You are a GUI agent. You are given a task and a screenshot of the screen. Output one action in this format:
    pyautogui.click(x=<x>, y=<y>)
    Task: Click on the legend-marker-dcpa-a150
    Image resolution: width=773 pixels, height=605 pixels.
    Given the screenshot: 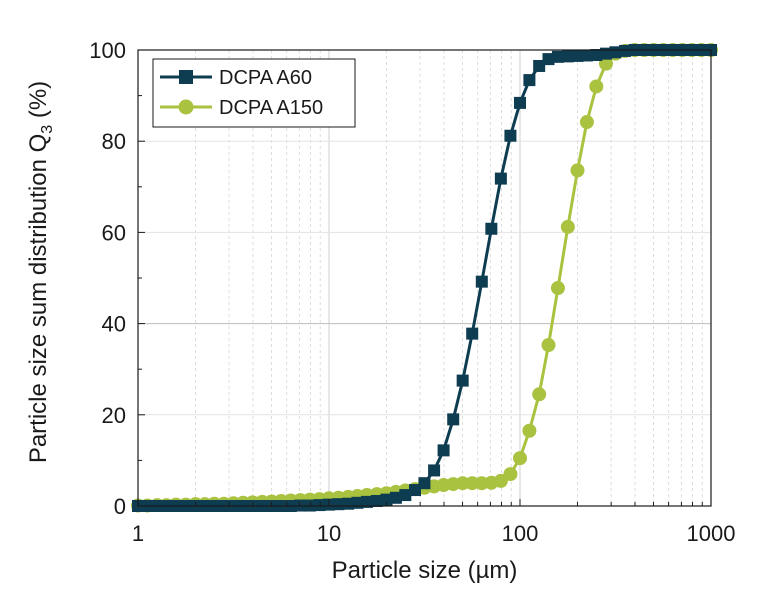 What is the action you would take?
    pyautogui.click(x=186, y=107)
    